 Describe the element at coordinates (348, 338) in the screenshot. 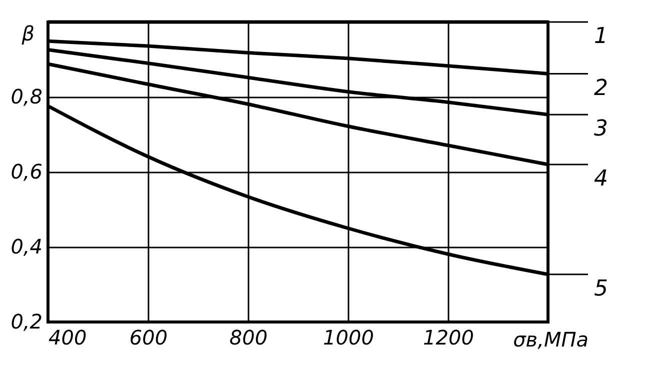

I see `x-tick-label: 1000` at that location.